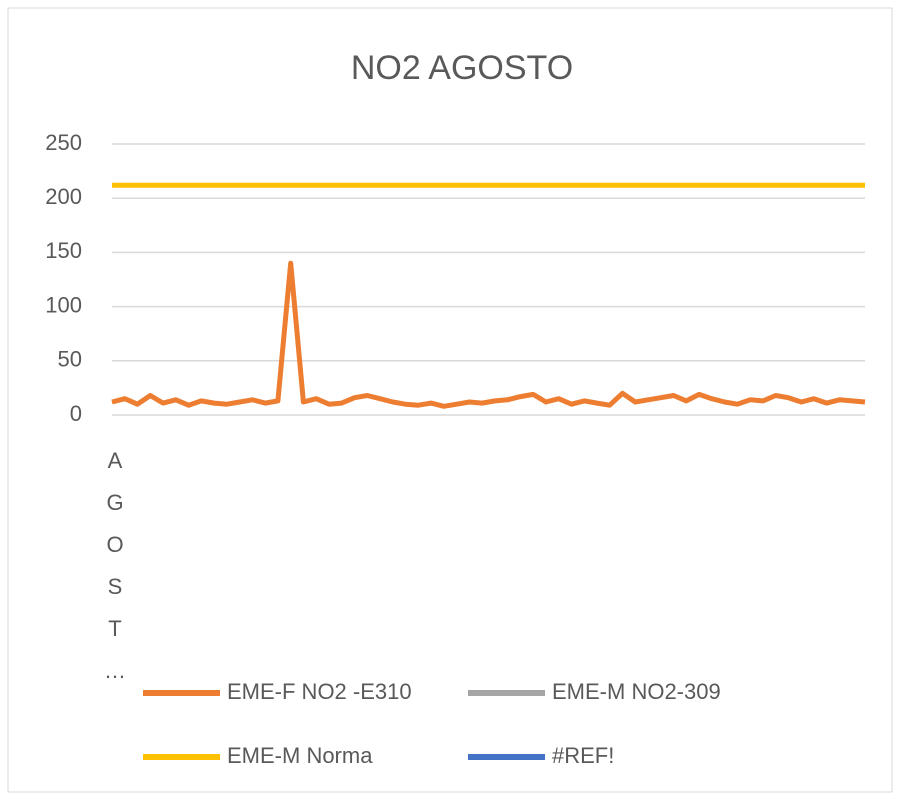  What do you see at coordinates (63, 142) in the screenshot?
I see `y-tick-label: 250` at bounding box center [63, 142].